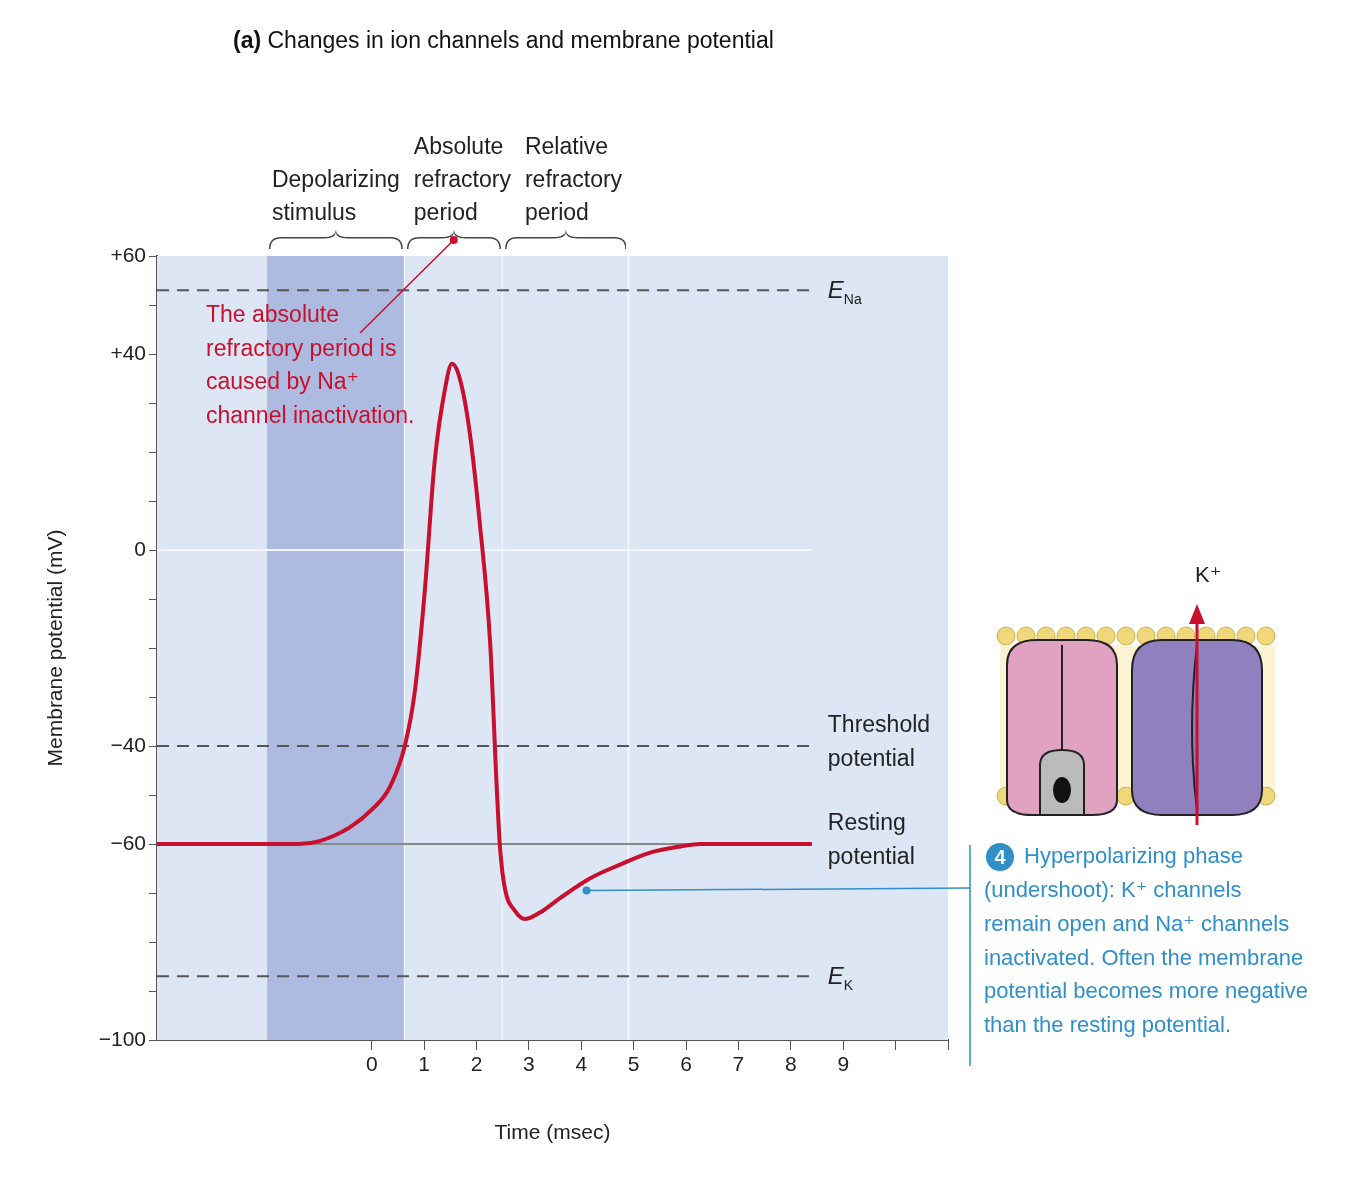  Describe the element at coordinates (371, 1064) in the screenshot. I see `x-tick-label: 0` at that location.